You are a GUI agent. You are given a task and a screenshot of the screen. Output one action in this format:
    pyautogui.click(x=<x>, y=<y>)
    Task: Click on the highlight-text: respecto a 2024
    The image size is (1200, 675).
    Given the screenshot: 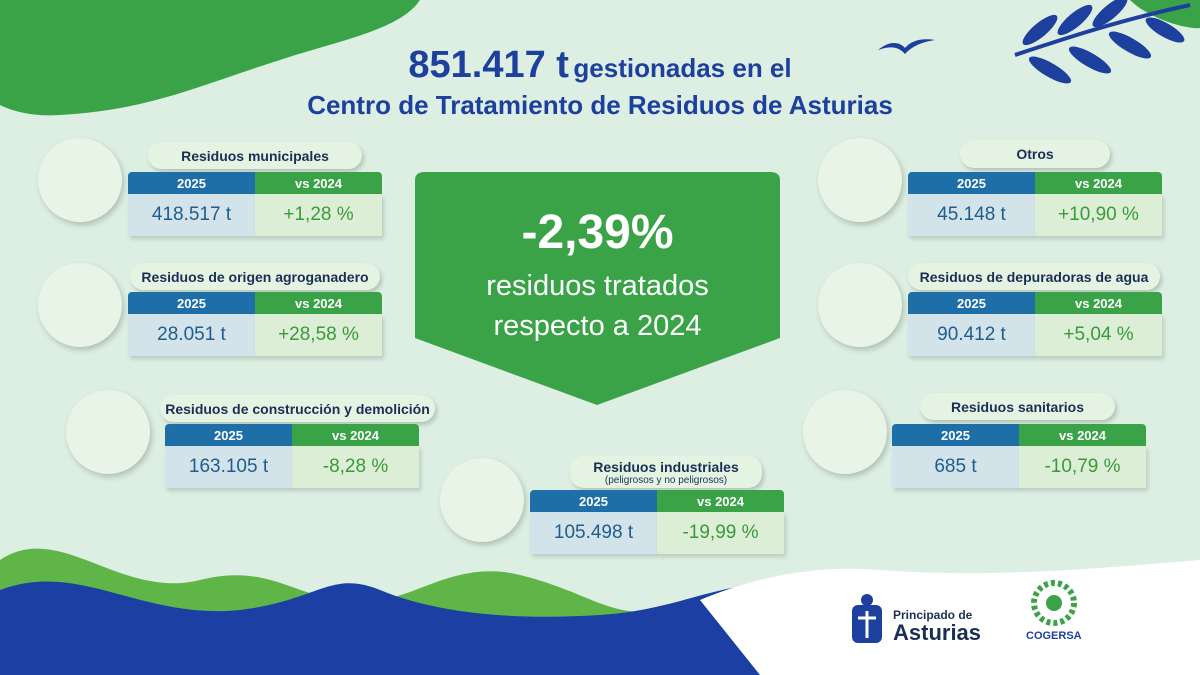 What is the action you would take?
    pyautogui.click(x=597, y=326)
    